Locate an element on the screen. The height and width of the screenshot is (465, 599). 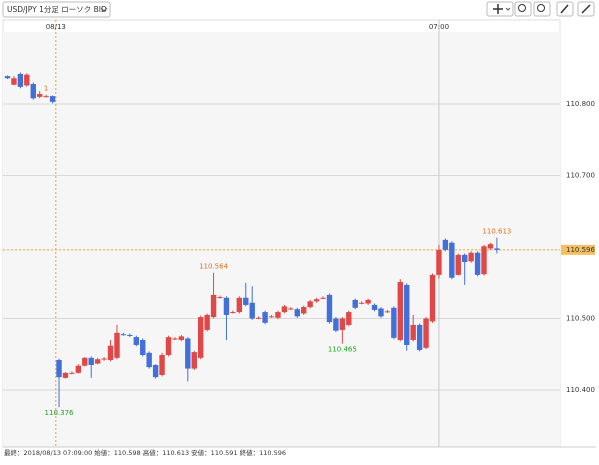
y-tick-label: 110.500 is located at coordinates (580, 319).